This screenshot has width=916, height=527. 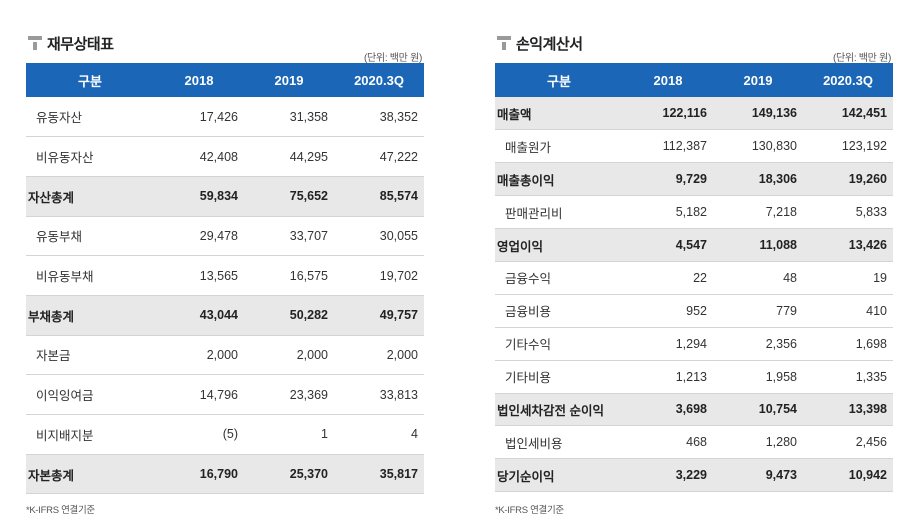 What do you see at coordinates (528, 147) in the screenshot?
I see `row-label: 매출원가` at bounding box center [528, 147].